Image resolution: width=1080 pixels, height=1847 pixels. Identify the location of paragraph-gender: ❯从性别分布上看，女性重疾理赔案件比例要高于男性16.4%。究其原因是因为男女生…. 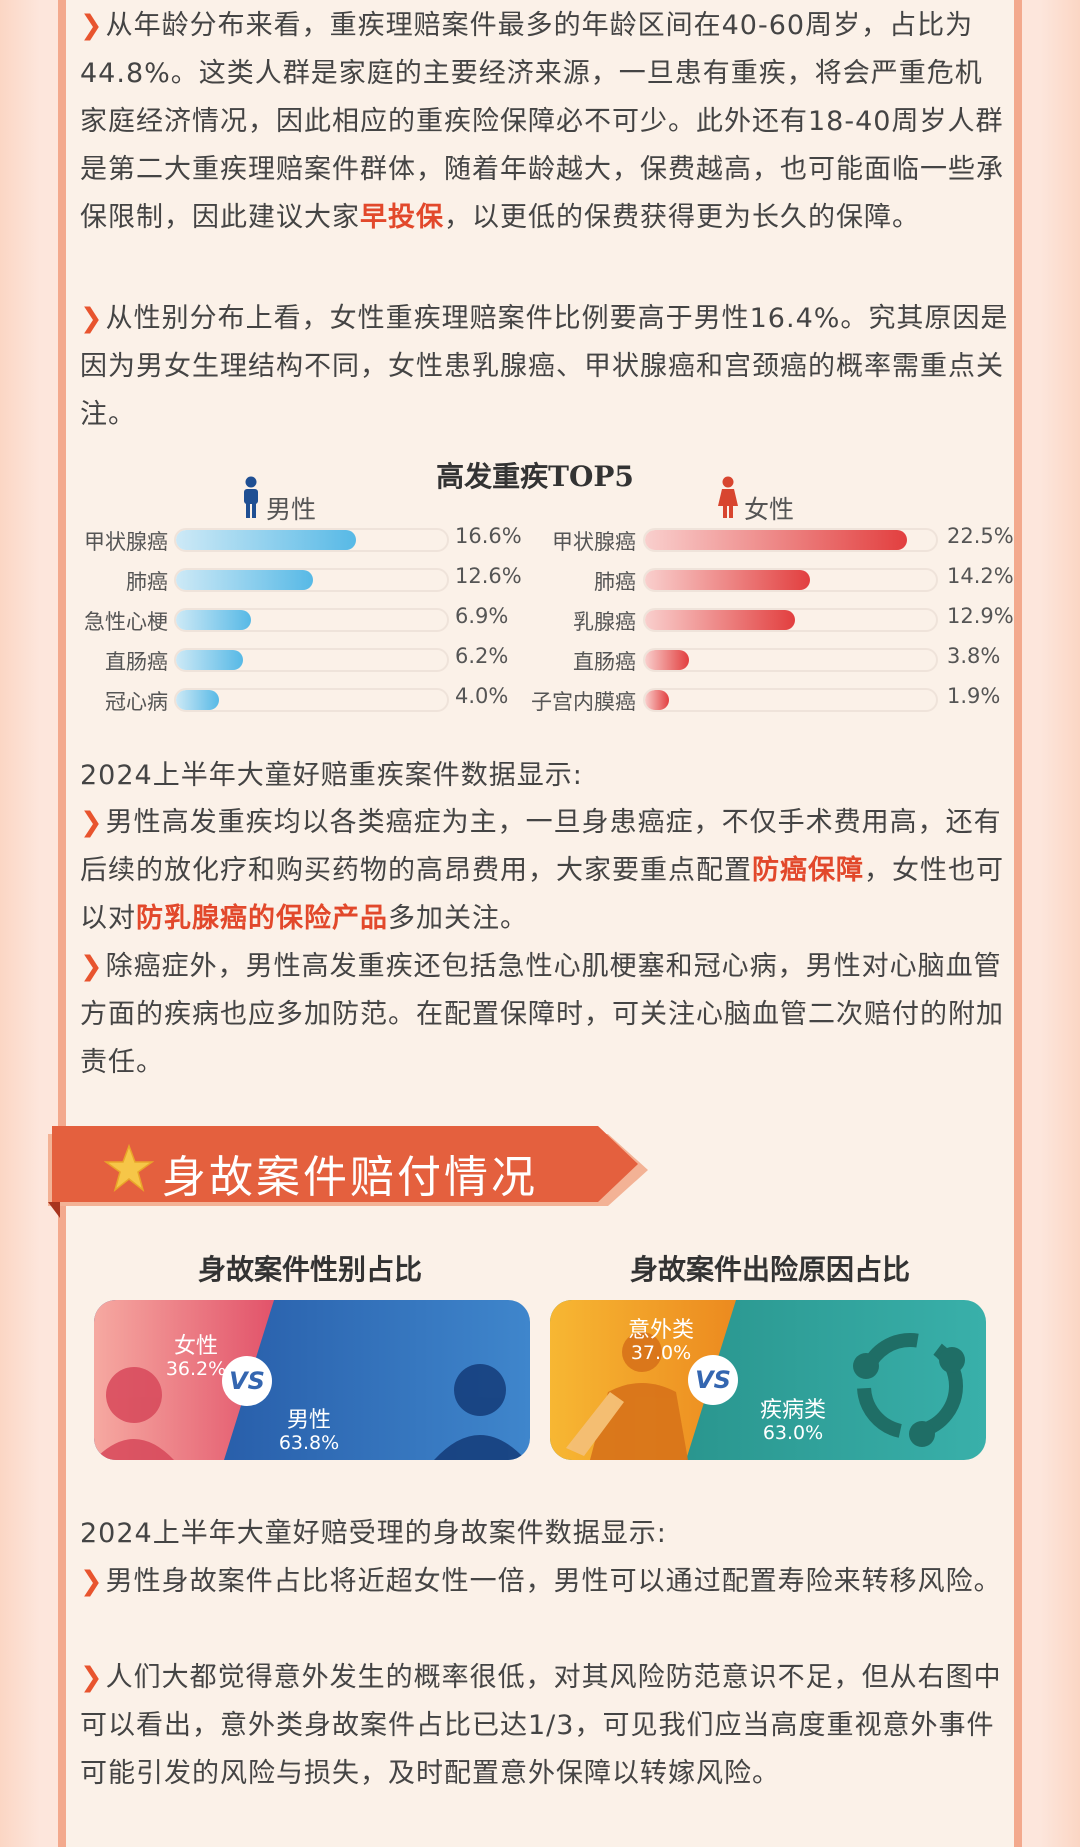
(544, 366).